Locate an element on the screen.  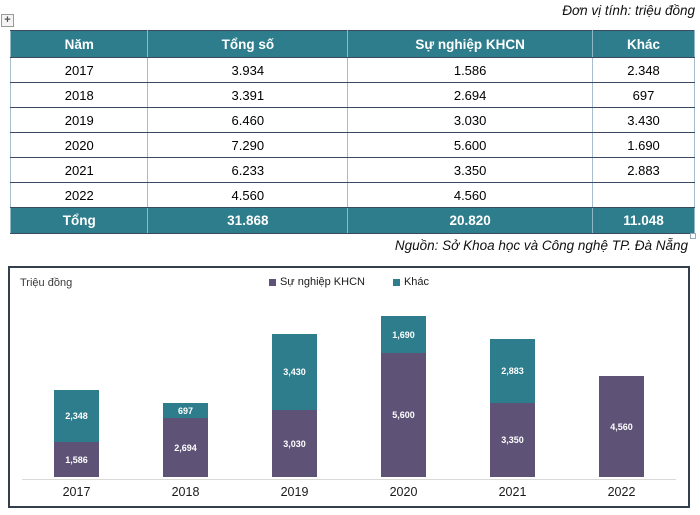
bar-segment: 3,030 is located at coordinates (294, 443).